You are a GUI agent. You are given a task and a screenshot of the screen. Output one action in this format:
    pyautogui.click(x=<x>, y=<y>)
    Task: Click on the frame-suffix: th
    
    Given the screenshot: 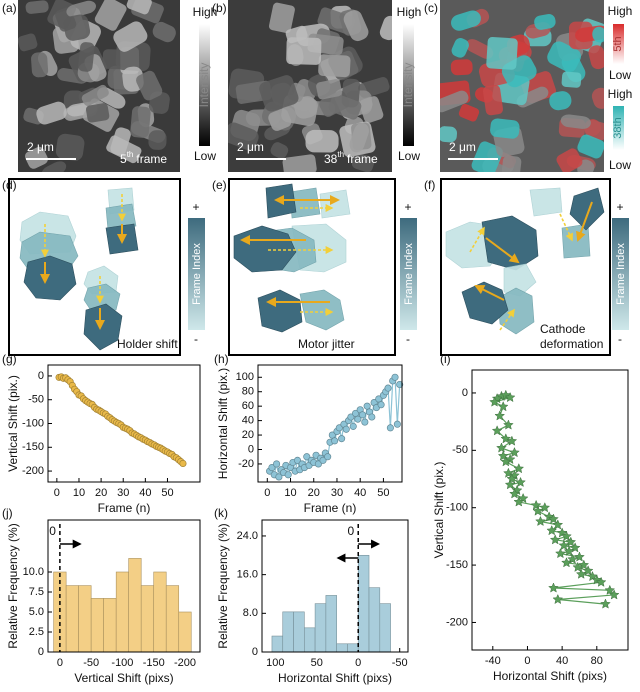 What is the action you would take?
    pyautogui.click(x=130, y=154)
    